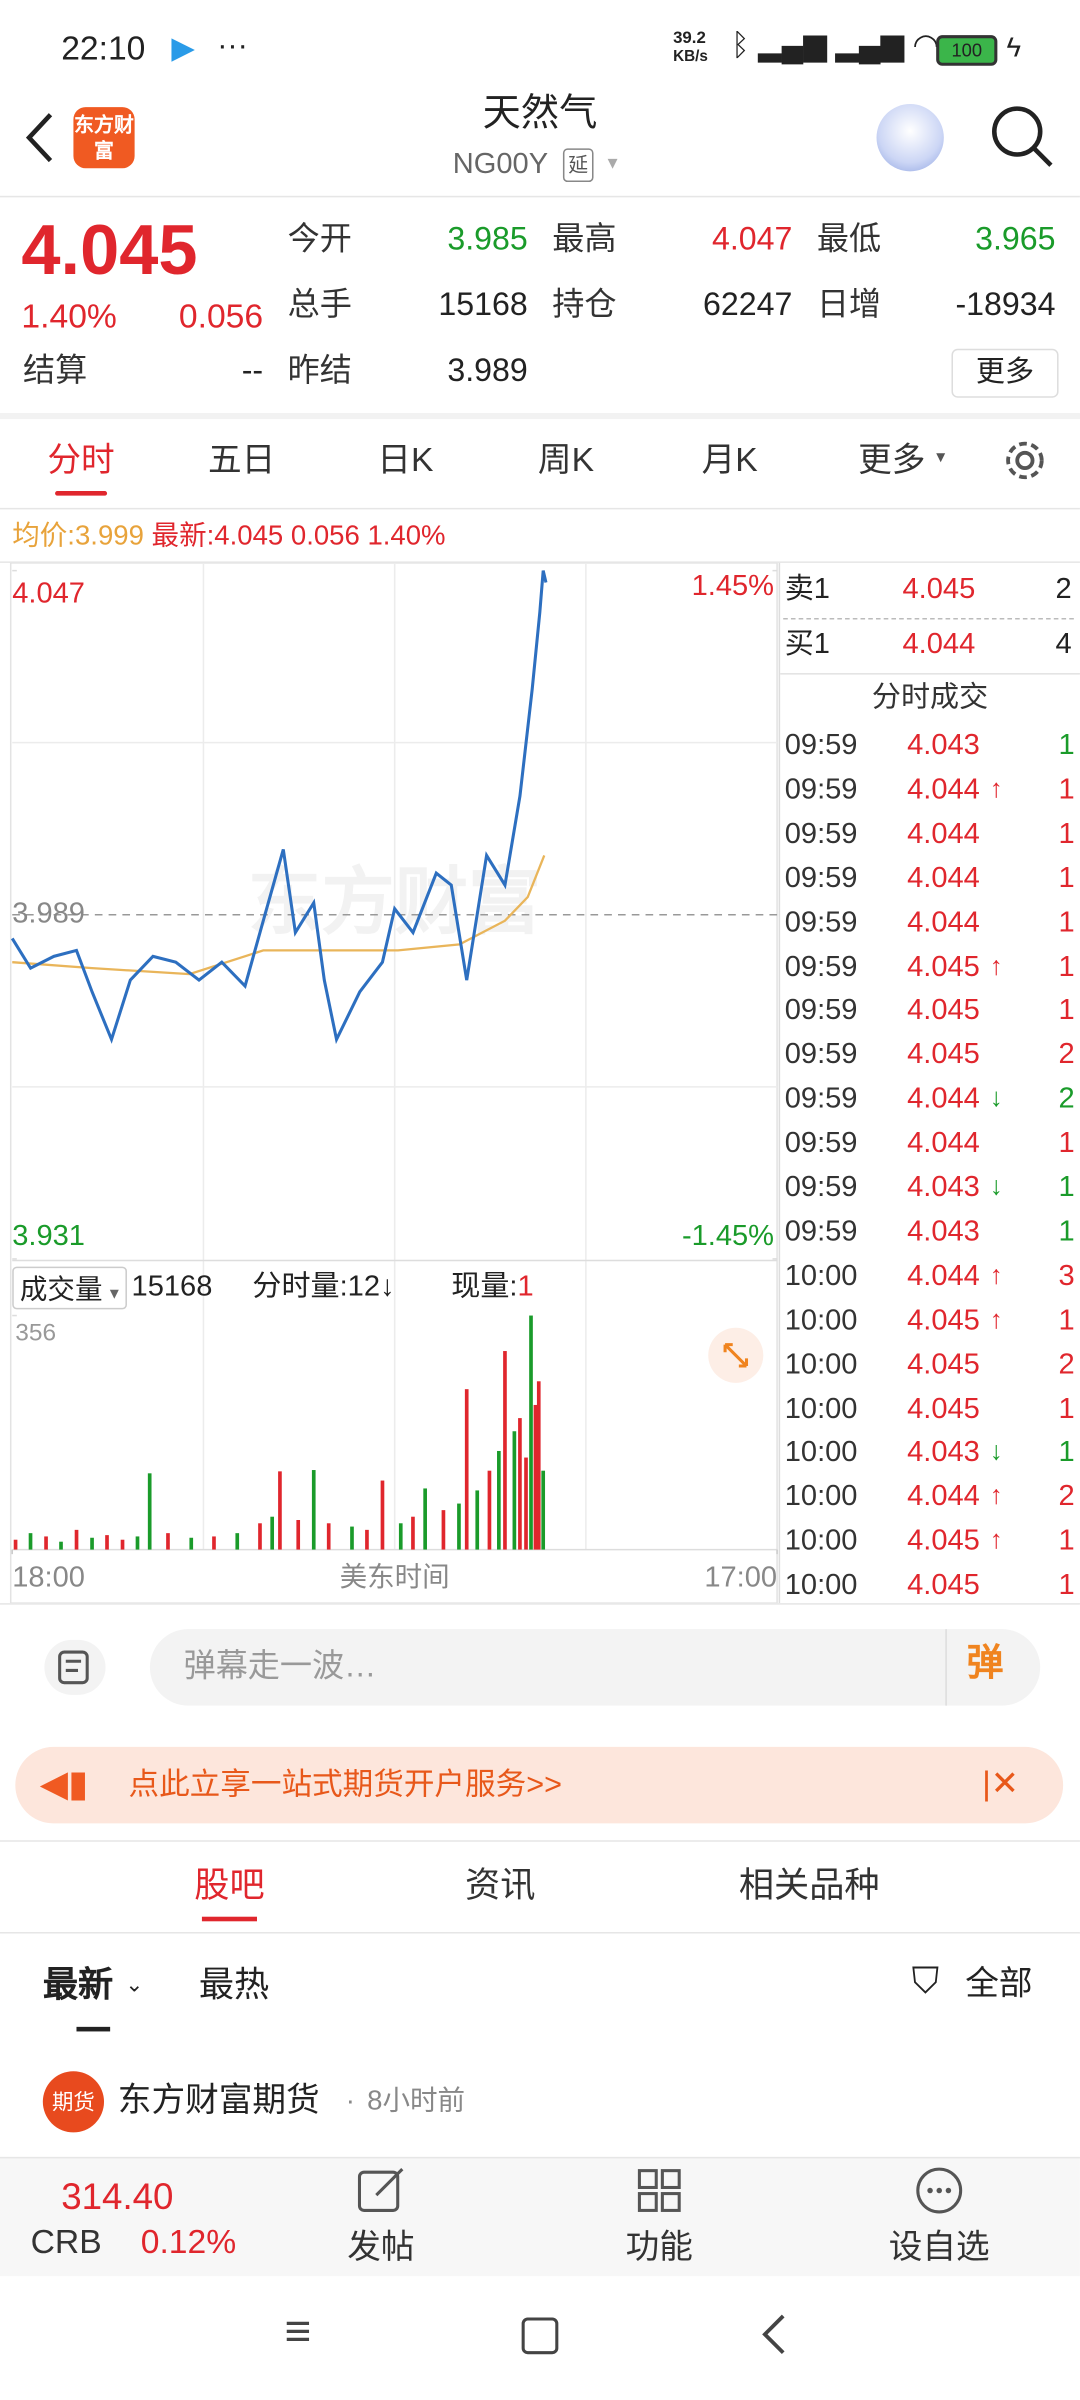 This screenshot has height=2400, width=1080. Describe the element at coordinates (807, 644) in the screenshot. I see `buy-label: 买1` at that location.